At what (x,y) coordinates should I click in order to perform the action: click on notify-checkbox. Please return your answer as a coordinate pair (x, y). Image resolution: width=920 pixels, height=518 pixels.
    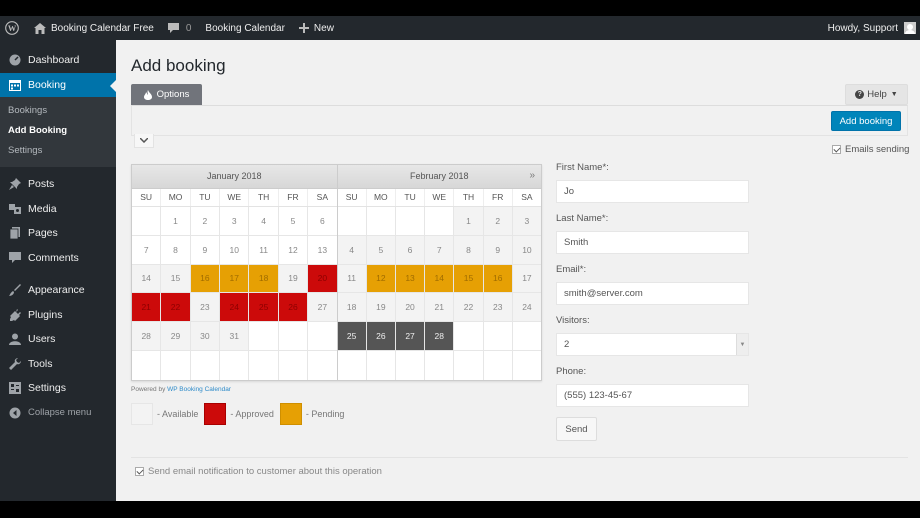
    Looking at the image, I should click on (139, 471).